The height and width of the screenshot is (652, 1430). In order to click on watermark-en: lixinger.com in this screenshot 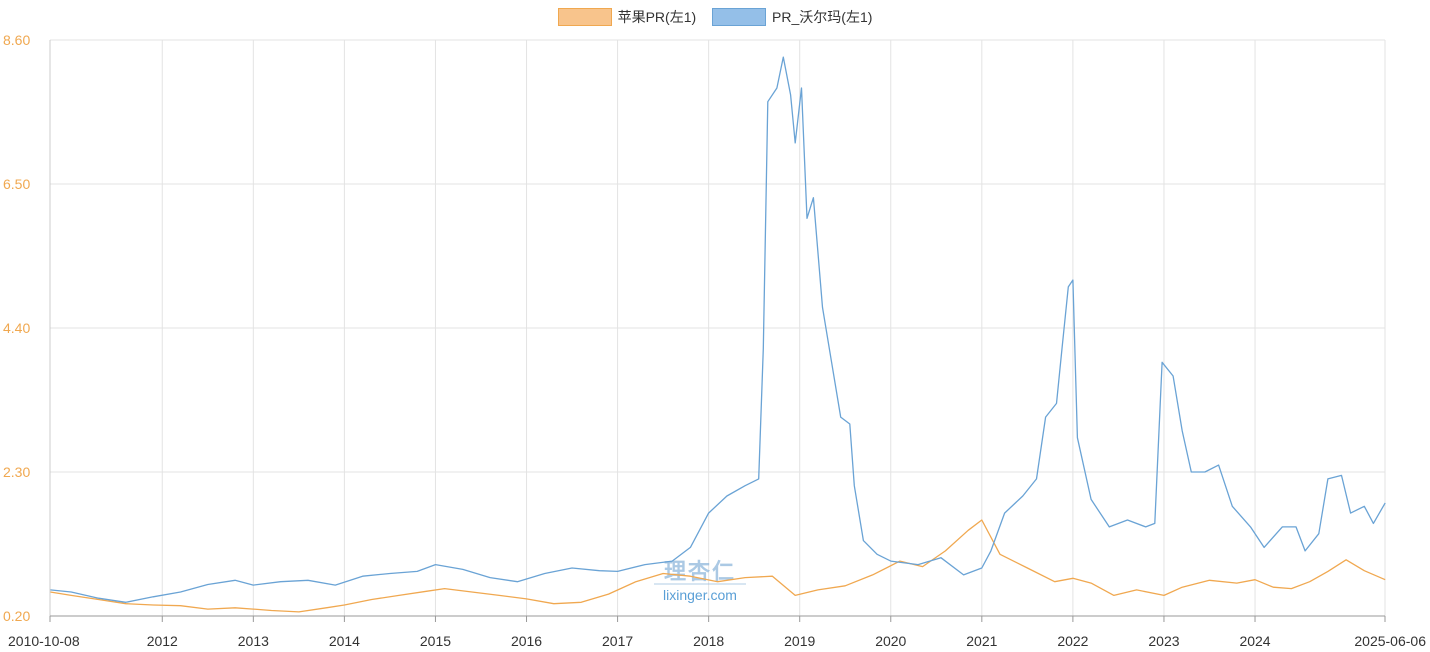, I will do `click(700, 595)`.